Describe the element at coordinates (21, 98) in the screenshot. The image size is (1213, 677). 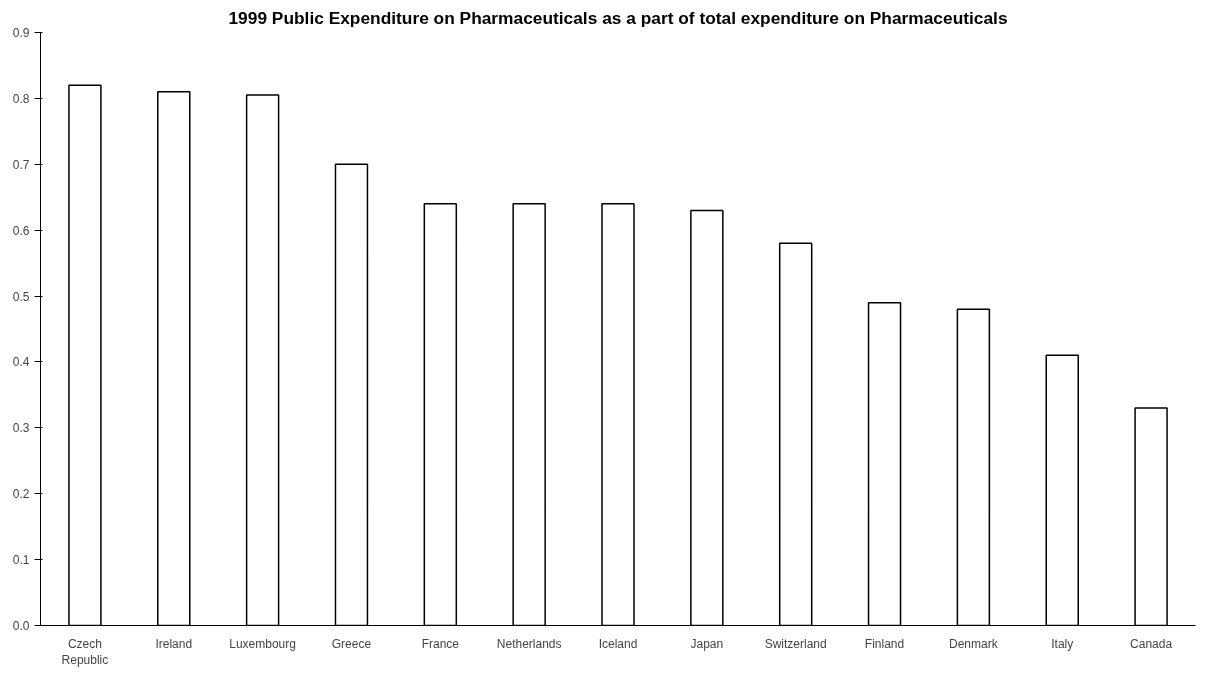
I see `y-tick-label: 0.8` at that location.